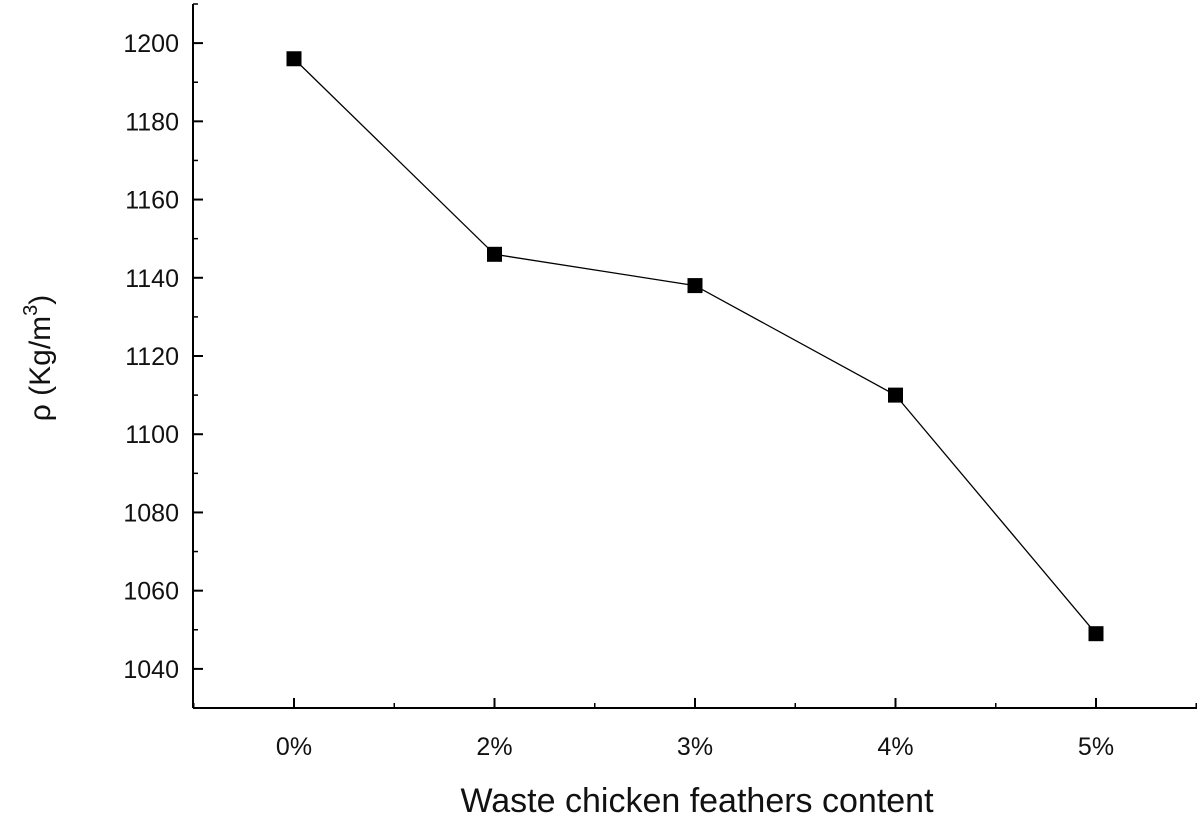 This screenshot has width=1200, height=823. I want to click on y-tick-label: 1060, so click(151, 592).